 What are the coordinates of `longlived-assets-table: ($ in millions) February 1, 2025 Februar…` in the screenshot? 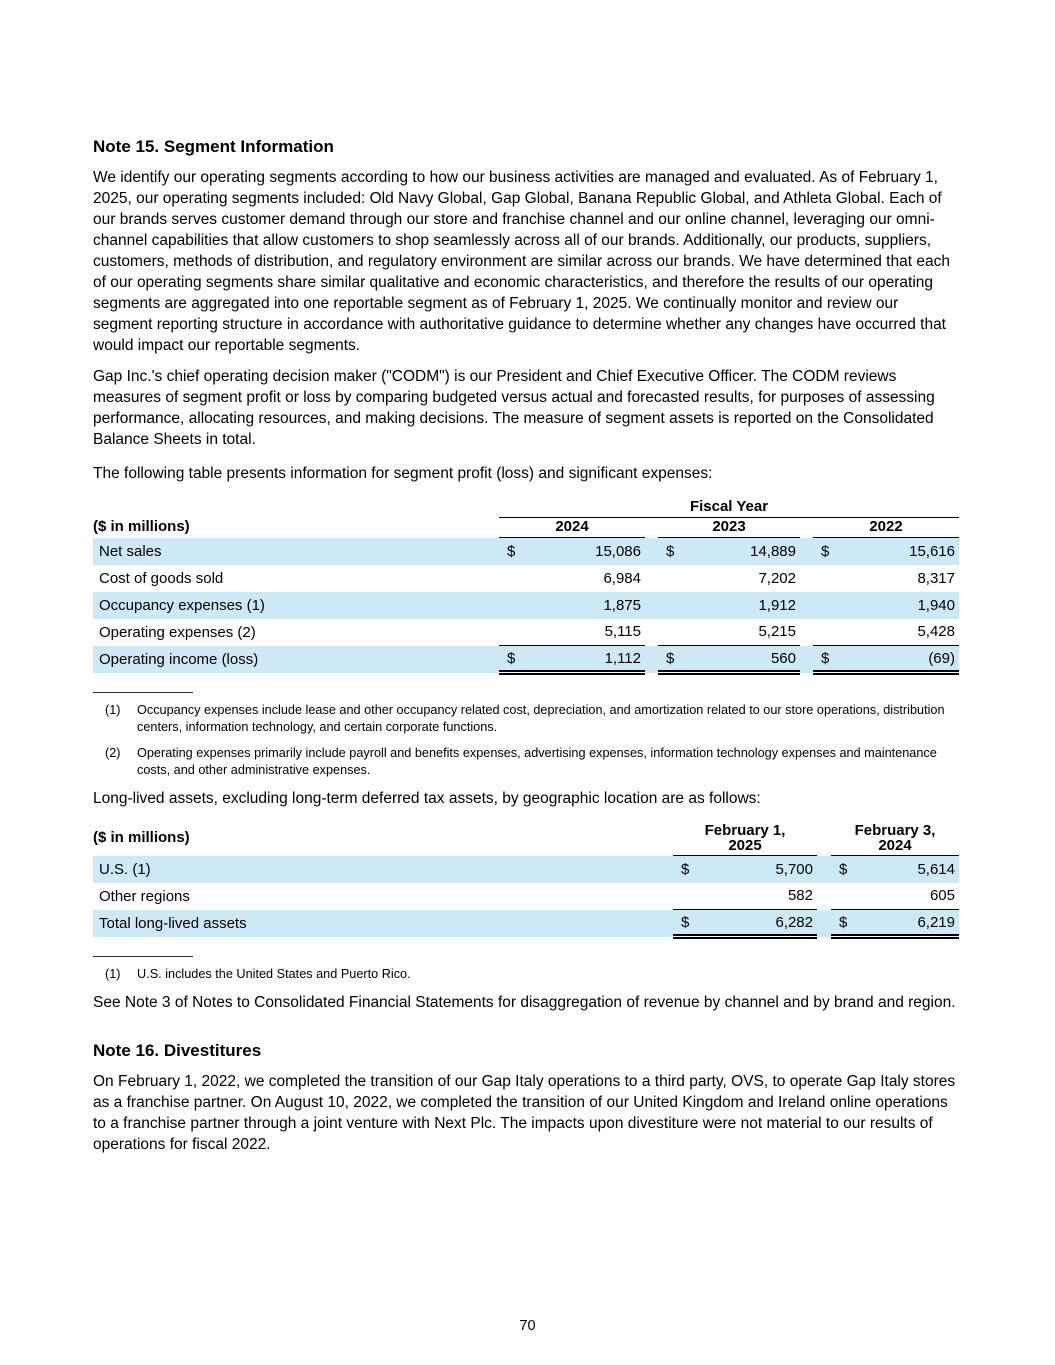 It's located at (526, 881).